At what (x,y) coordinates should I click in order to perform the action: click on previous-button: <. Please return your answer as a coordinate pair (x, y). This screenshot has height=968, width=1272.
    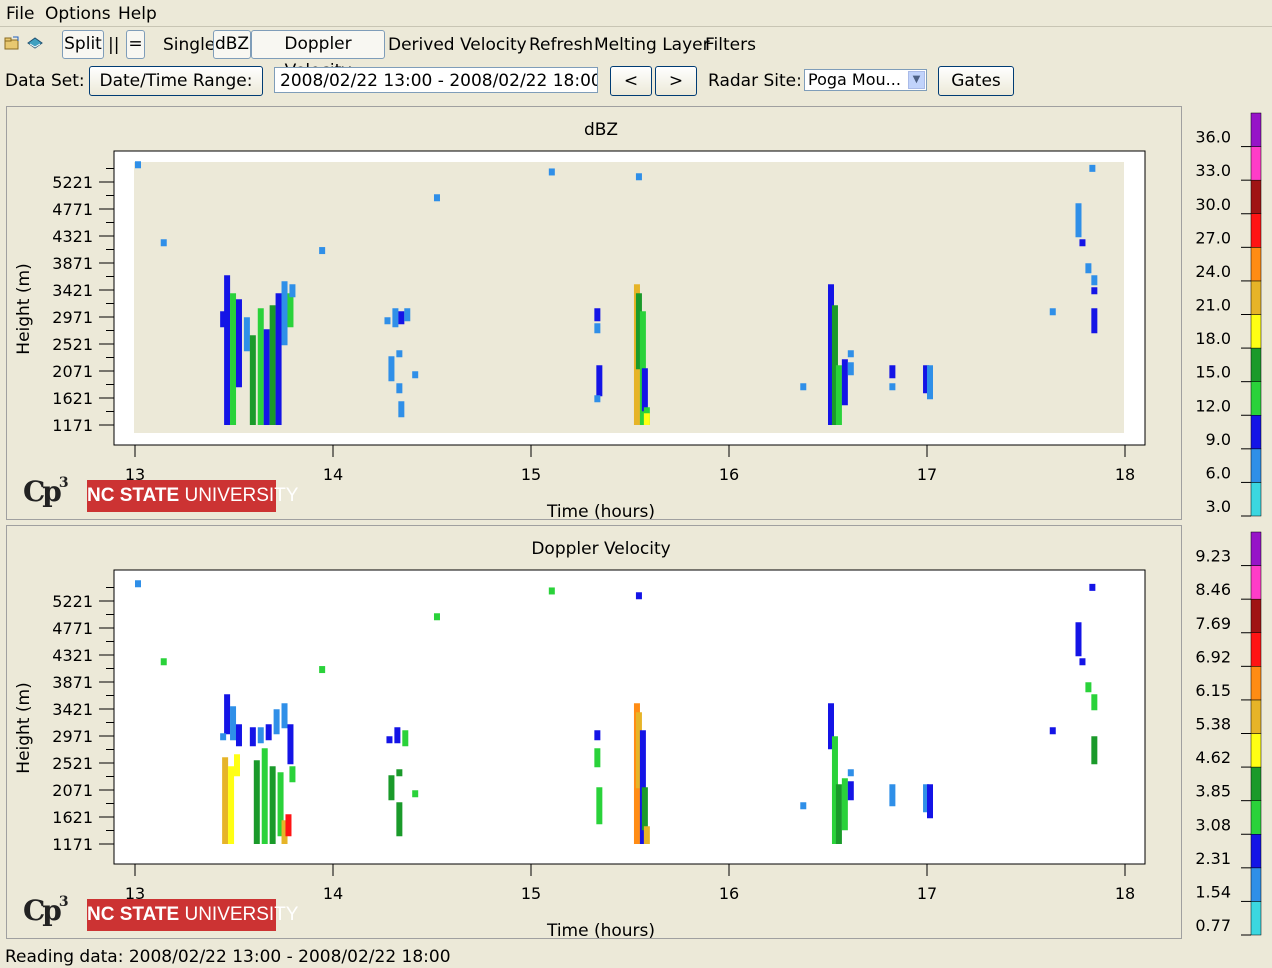
    Looking at the image, I should click on (631, 81).